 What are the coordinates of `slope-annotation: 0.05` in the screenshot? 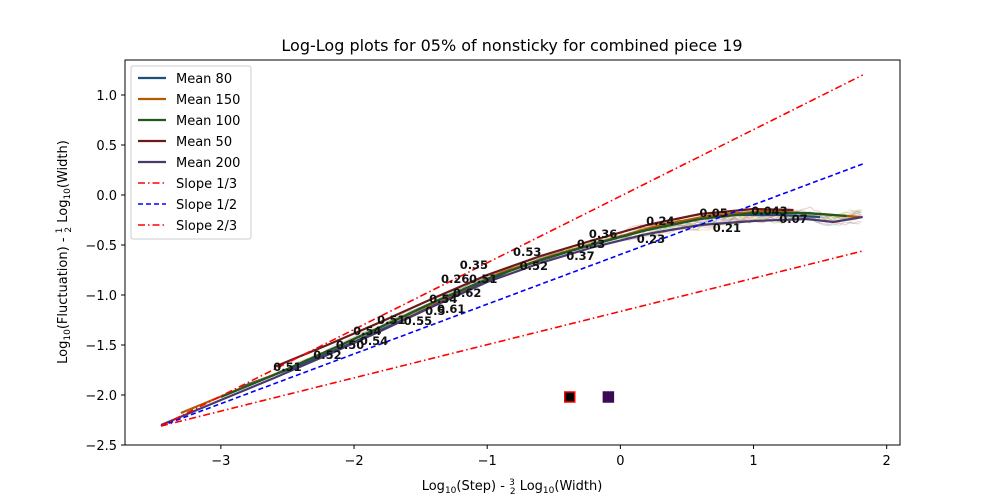 It's located at (713, 213).